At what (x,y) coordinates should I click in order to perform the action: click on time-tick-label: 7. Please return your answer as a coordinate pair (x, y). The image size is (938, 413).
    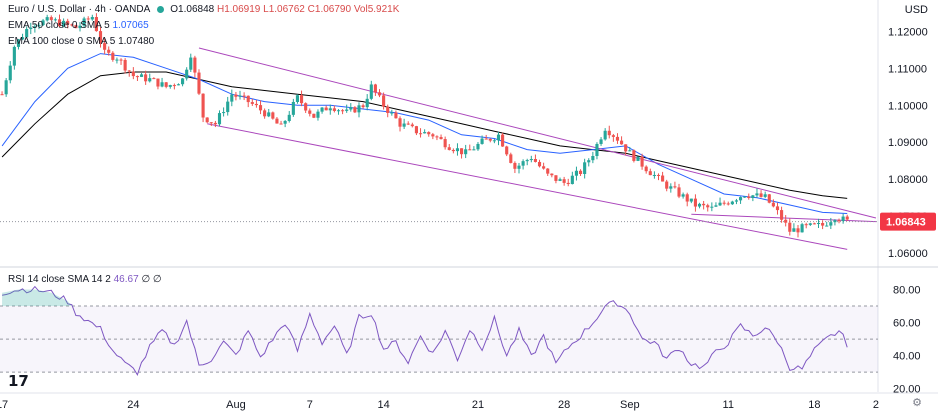
    Looking at the image, I should click on (310, 405).